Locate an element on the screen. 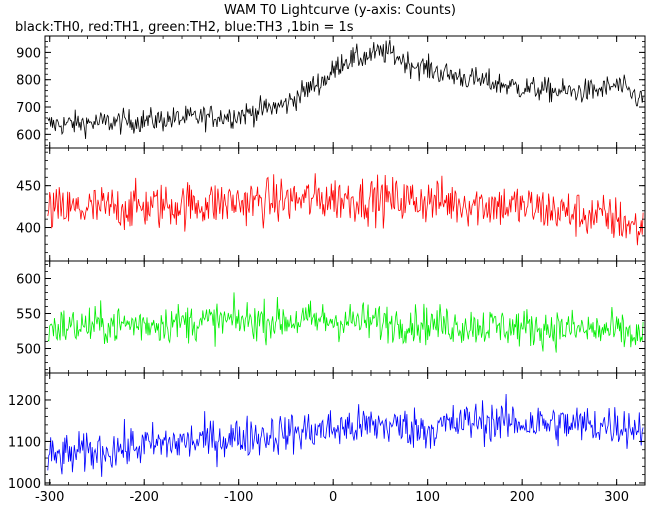  x-tick-label: -200 is located at coordinates (144, 497).